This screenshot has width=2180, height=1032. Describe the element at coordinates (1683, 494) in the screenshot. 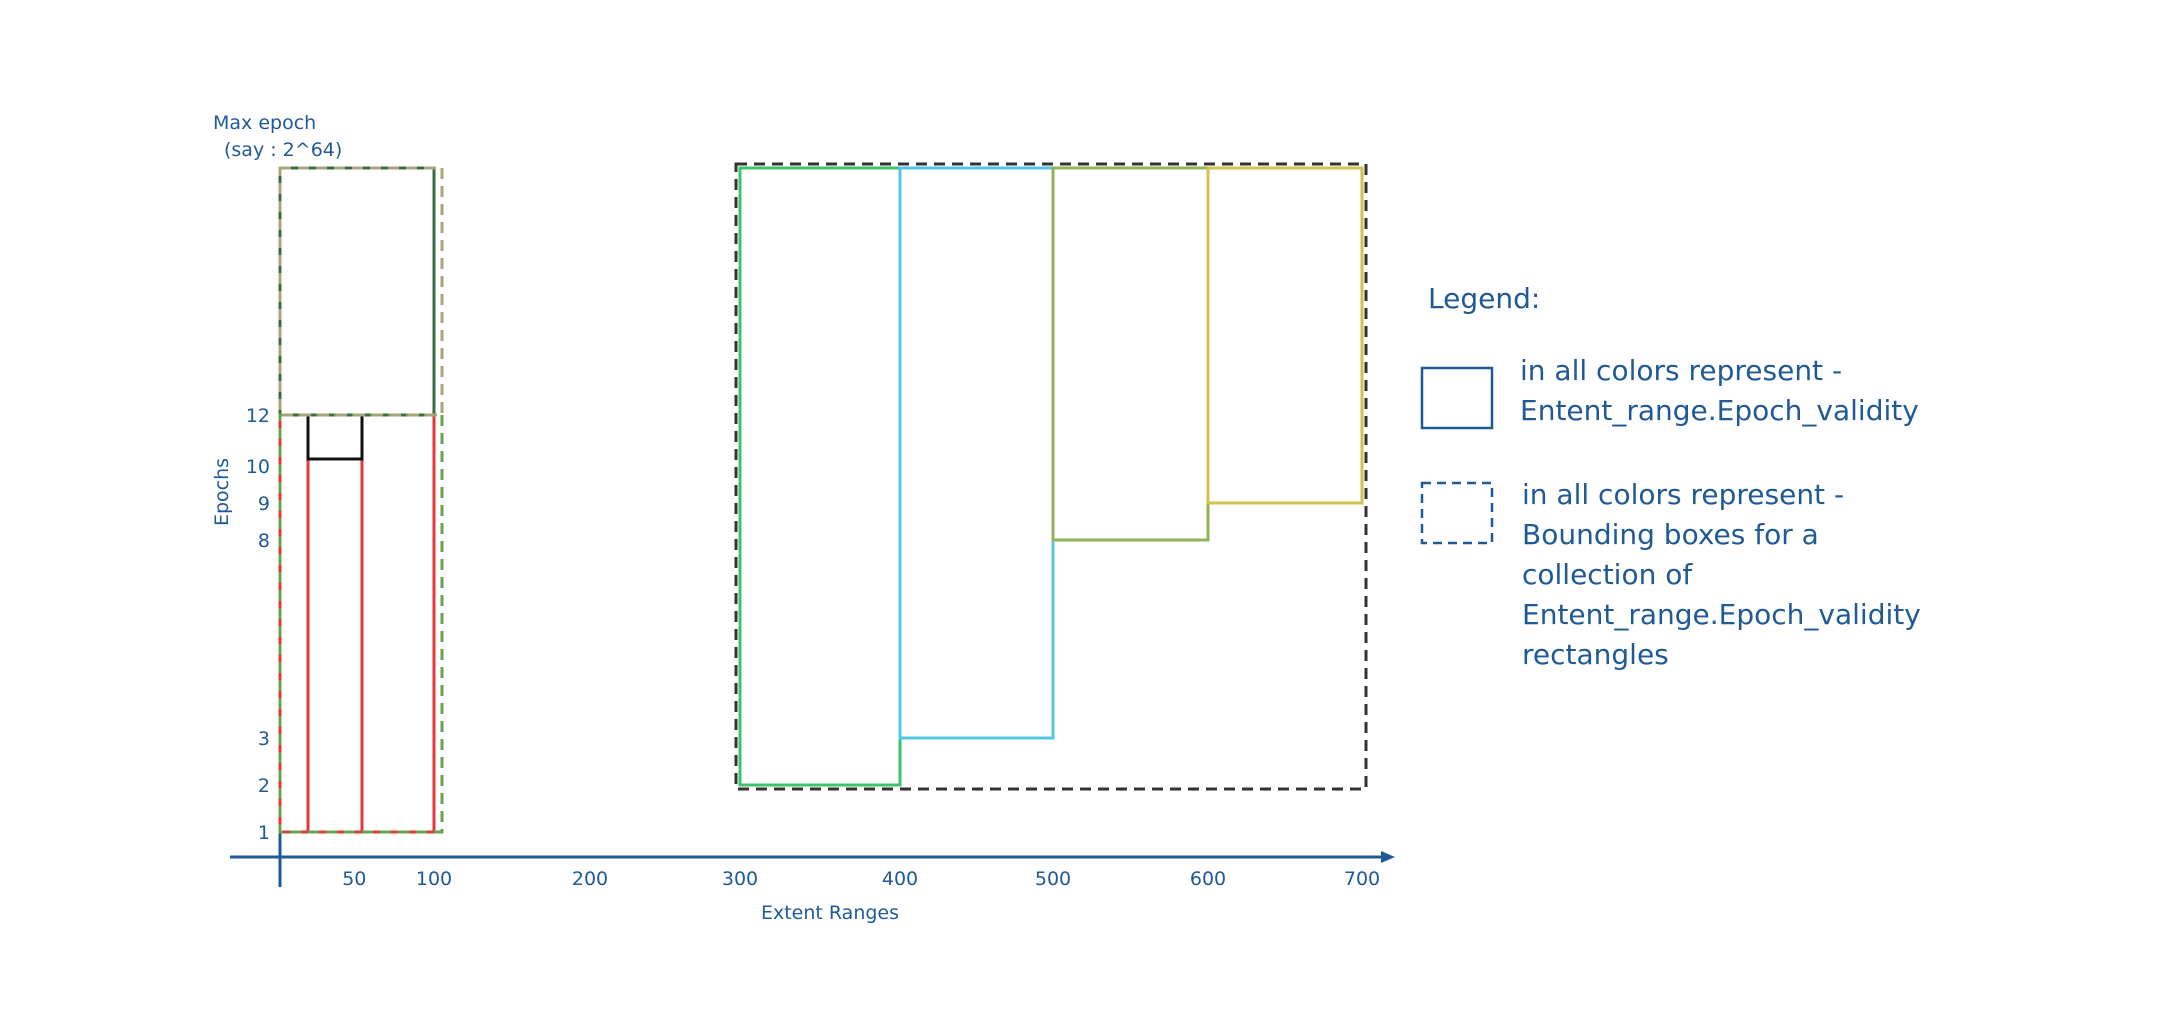

I see `legend-dashed-text-1: in all colors represent -` at that location.